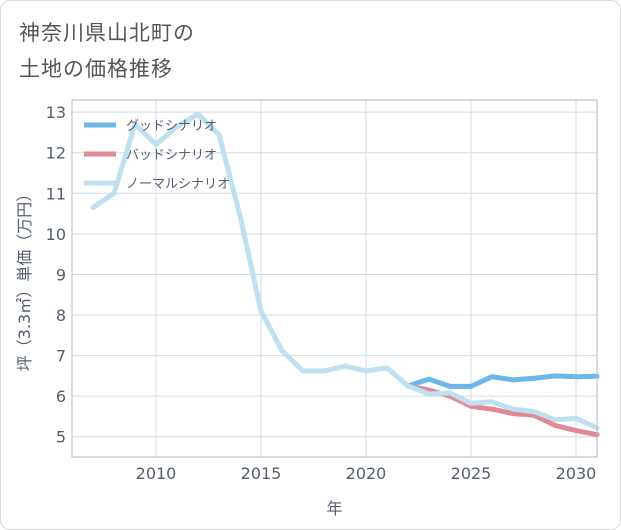  Describe the element at coordinates (107, 33) in the screenshot. I see `chart-title-line-1: 神奈川県山北町の` at that location.